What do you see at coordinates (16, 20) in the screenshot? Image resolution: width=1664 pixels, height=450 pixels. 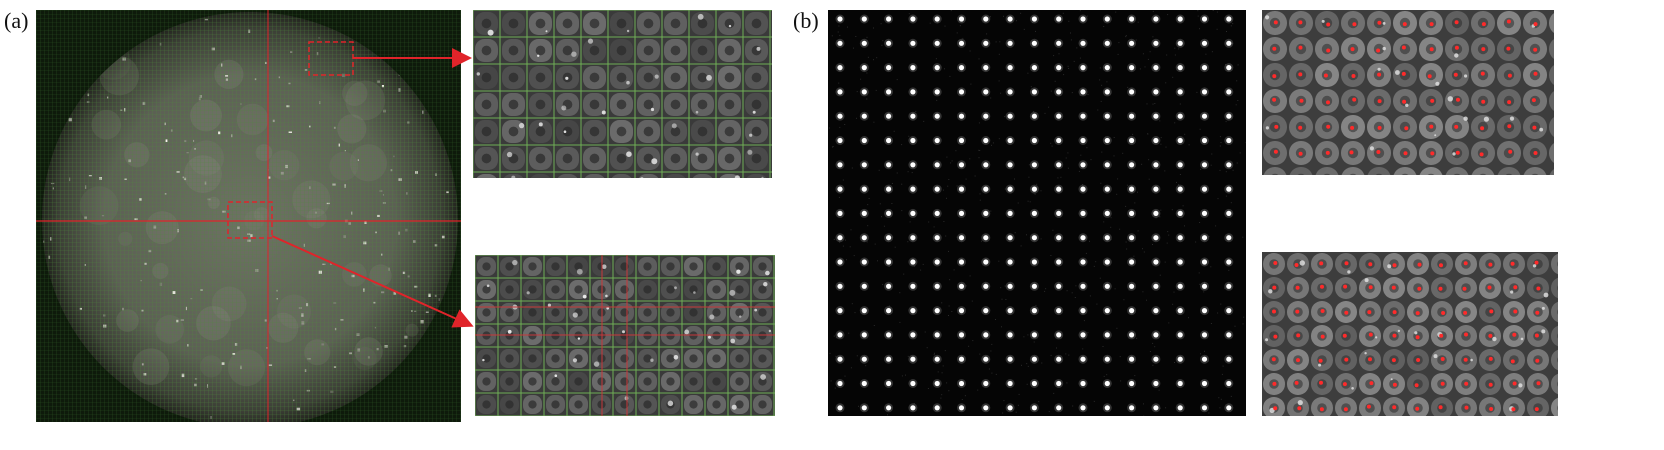 I see `panel-label-a: (a)` at bounding box center [16, 20].